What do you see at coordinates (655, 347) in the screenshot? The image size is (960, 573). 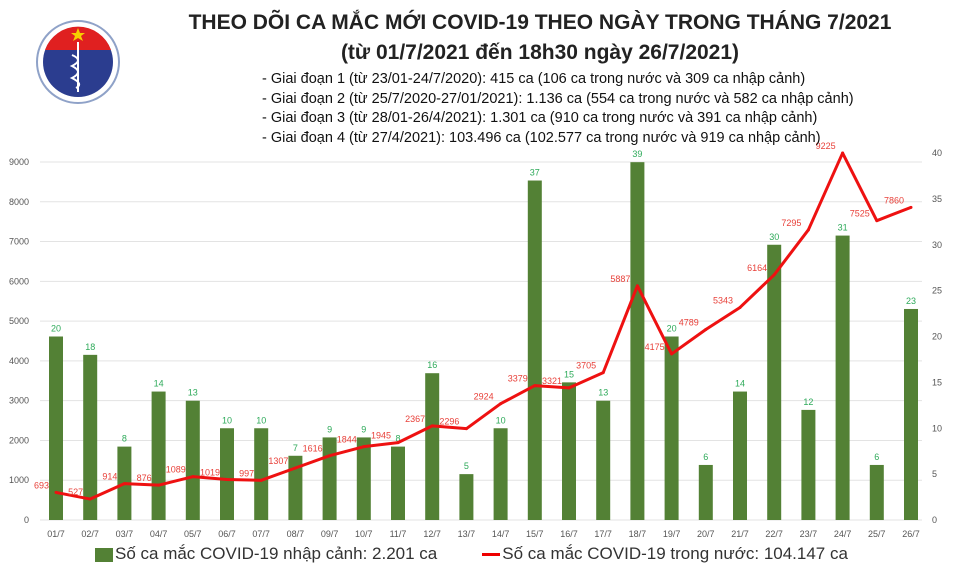 I see `line-data-label: 4175` at bounding box center [655, 347].